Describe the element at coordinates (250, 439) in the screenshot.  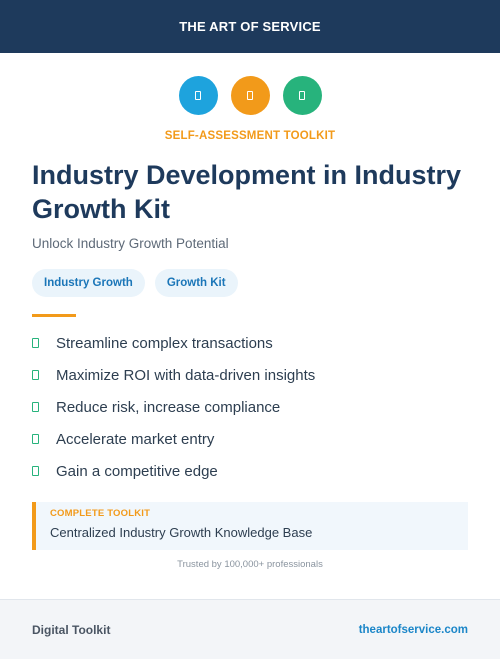
I see `benefit-item: Accelerate market entry` at that location.